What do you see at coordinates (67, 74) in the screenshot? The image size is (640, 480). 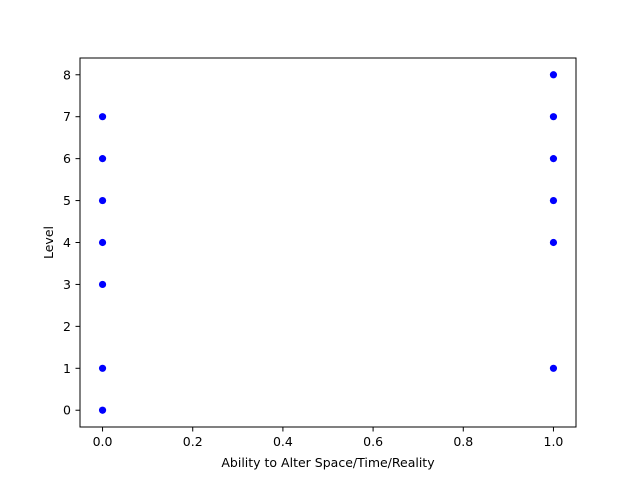 I see `y-tick-label: 8` at bounding box center [67, 74].